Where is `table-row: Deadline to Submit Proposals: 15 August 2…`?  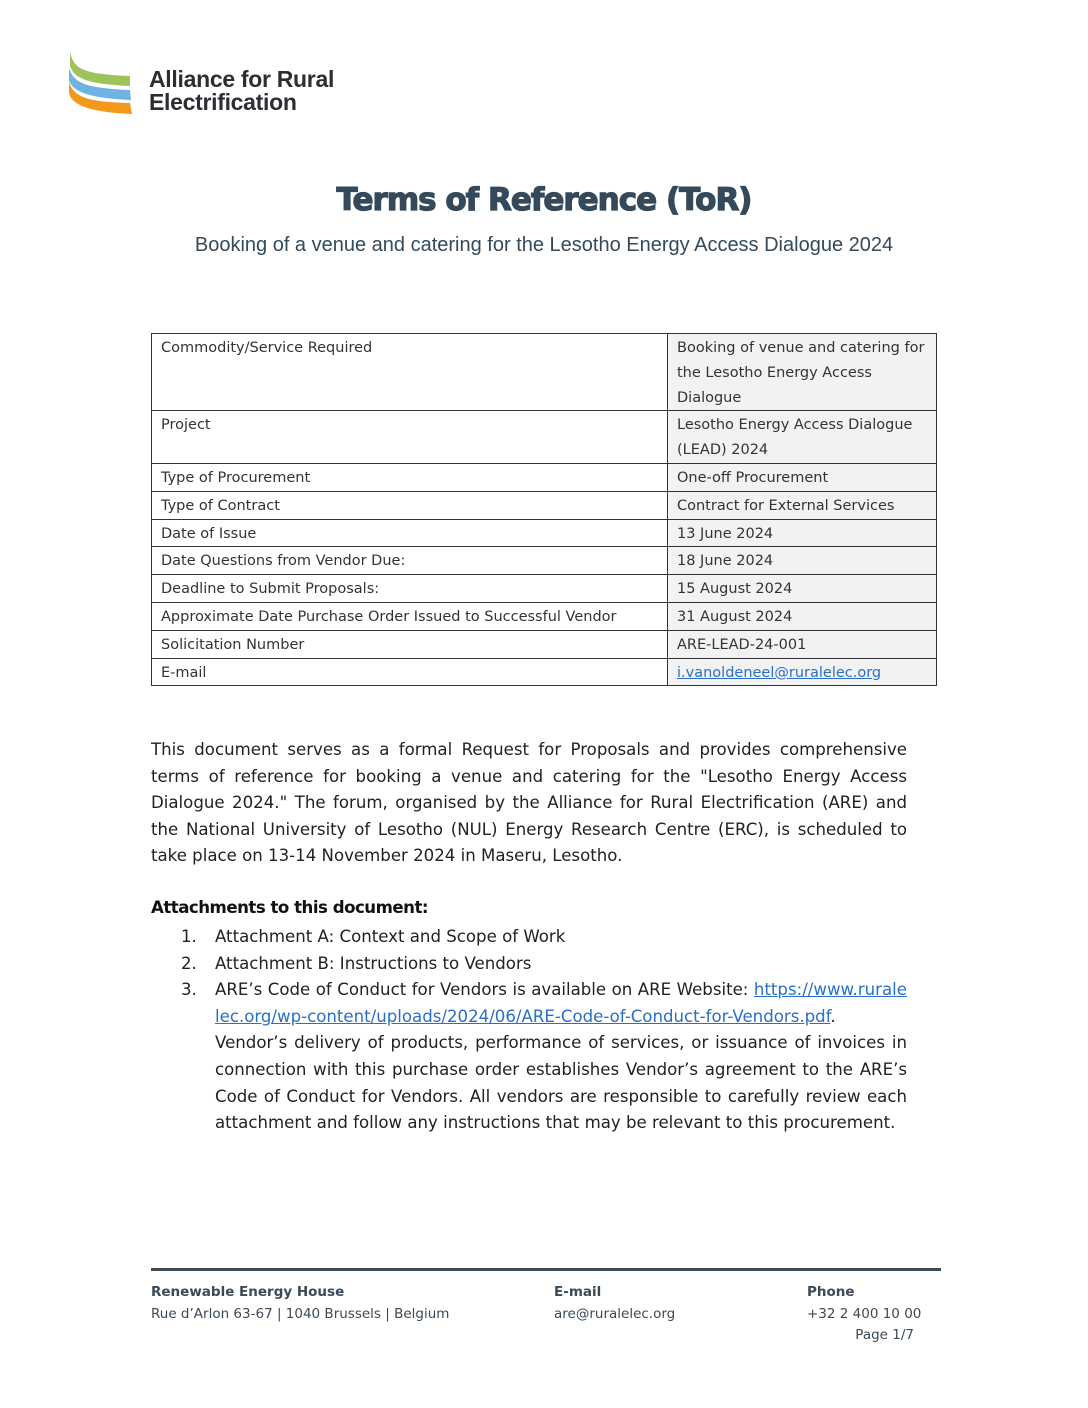 table-row: Deadline to Submit Proposals: 15 August 2… is located at coordinates (544, 588).